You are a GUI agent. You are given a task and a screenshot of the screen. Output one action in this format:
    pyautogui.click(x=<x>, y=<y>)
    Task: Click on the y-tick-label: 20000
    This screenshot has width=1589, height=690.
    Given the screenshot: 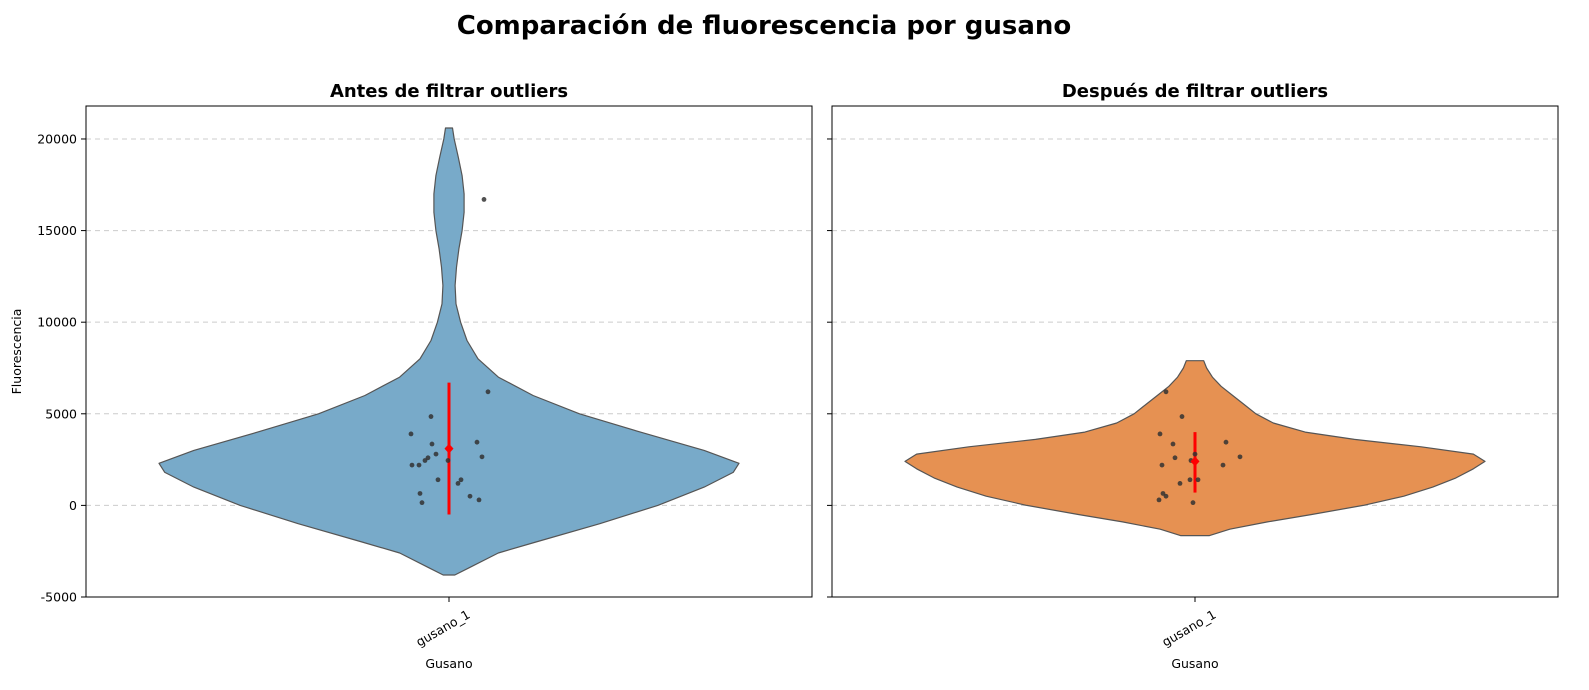 What is the action you would take?
    pyautogui.click(x=57, y=138)
    